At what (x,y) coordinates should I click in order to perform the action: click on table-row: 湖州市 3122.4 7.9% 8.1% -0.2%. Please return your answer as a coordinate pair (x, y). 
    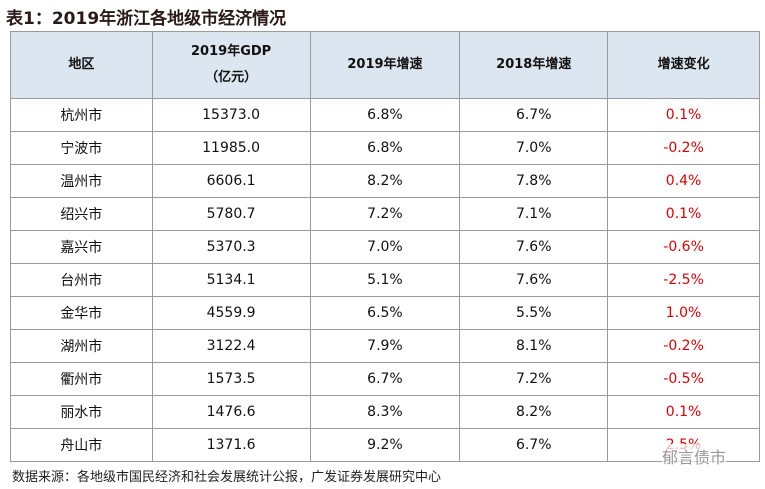
    Looking at the image, I should click on (385, 346).